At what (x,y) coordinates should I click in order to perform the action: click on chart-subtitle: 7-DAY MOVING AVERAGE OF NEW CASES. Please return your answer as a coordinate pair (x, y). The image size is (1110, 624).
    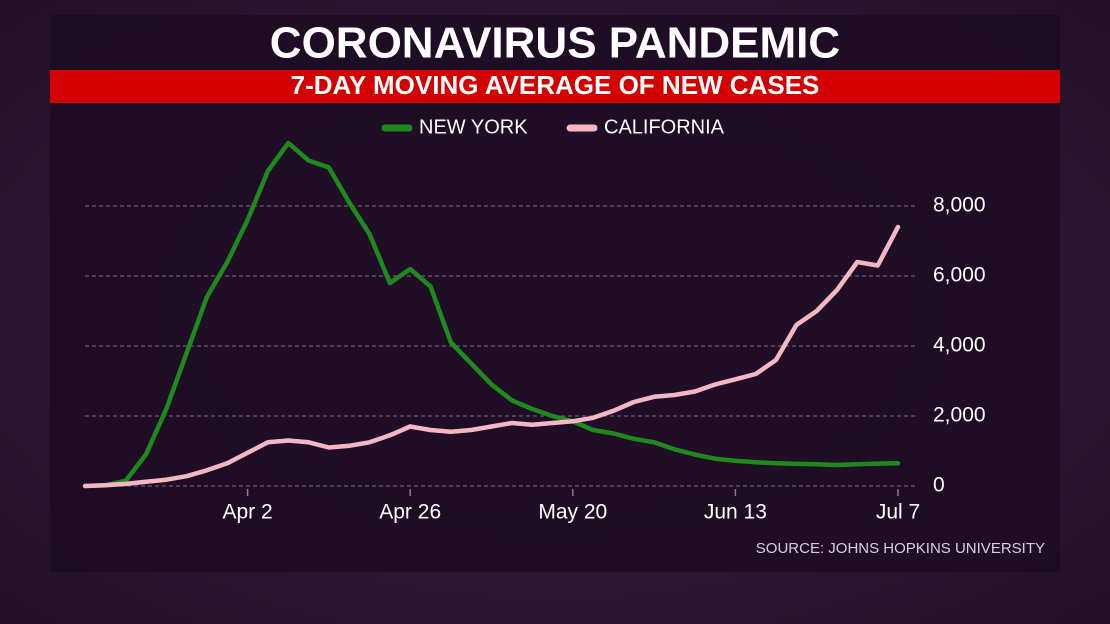
    Looking at the image, I should click on (555, 85).